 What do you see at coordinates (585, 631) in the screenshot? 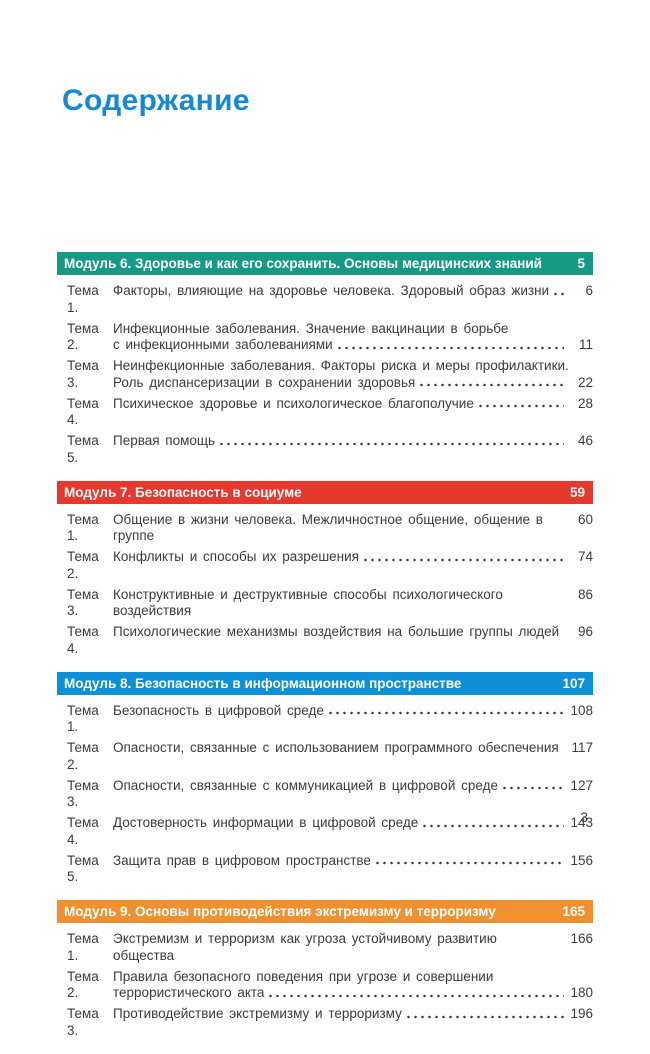
I see `page-number: 96` at bounding box center [585, 631].